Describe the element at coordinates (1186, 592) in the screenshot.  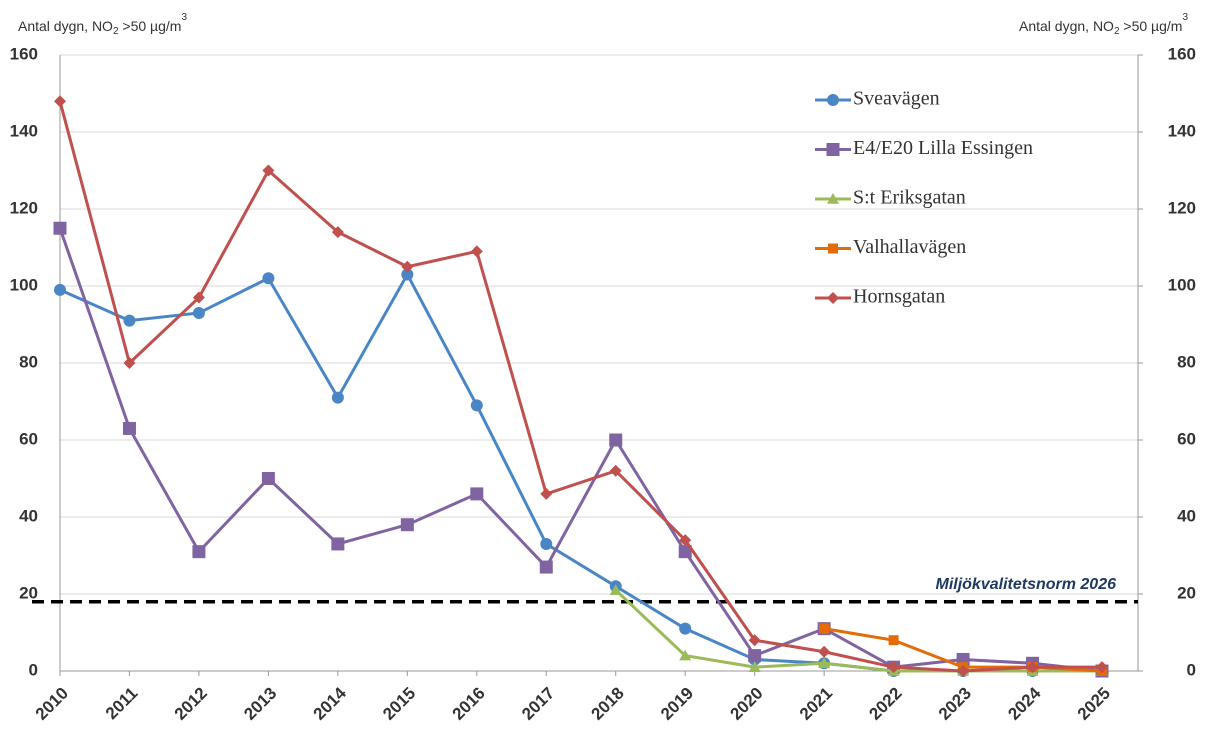
I see `y2-tick-label: 20` at that location.